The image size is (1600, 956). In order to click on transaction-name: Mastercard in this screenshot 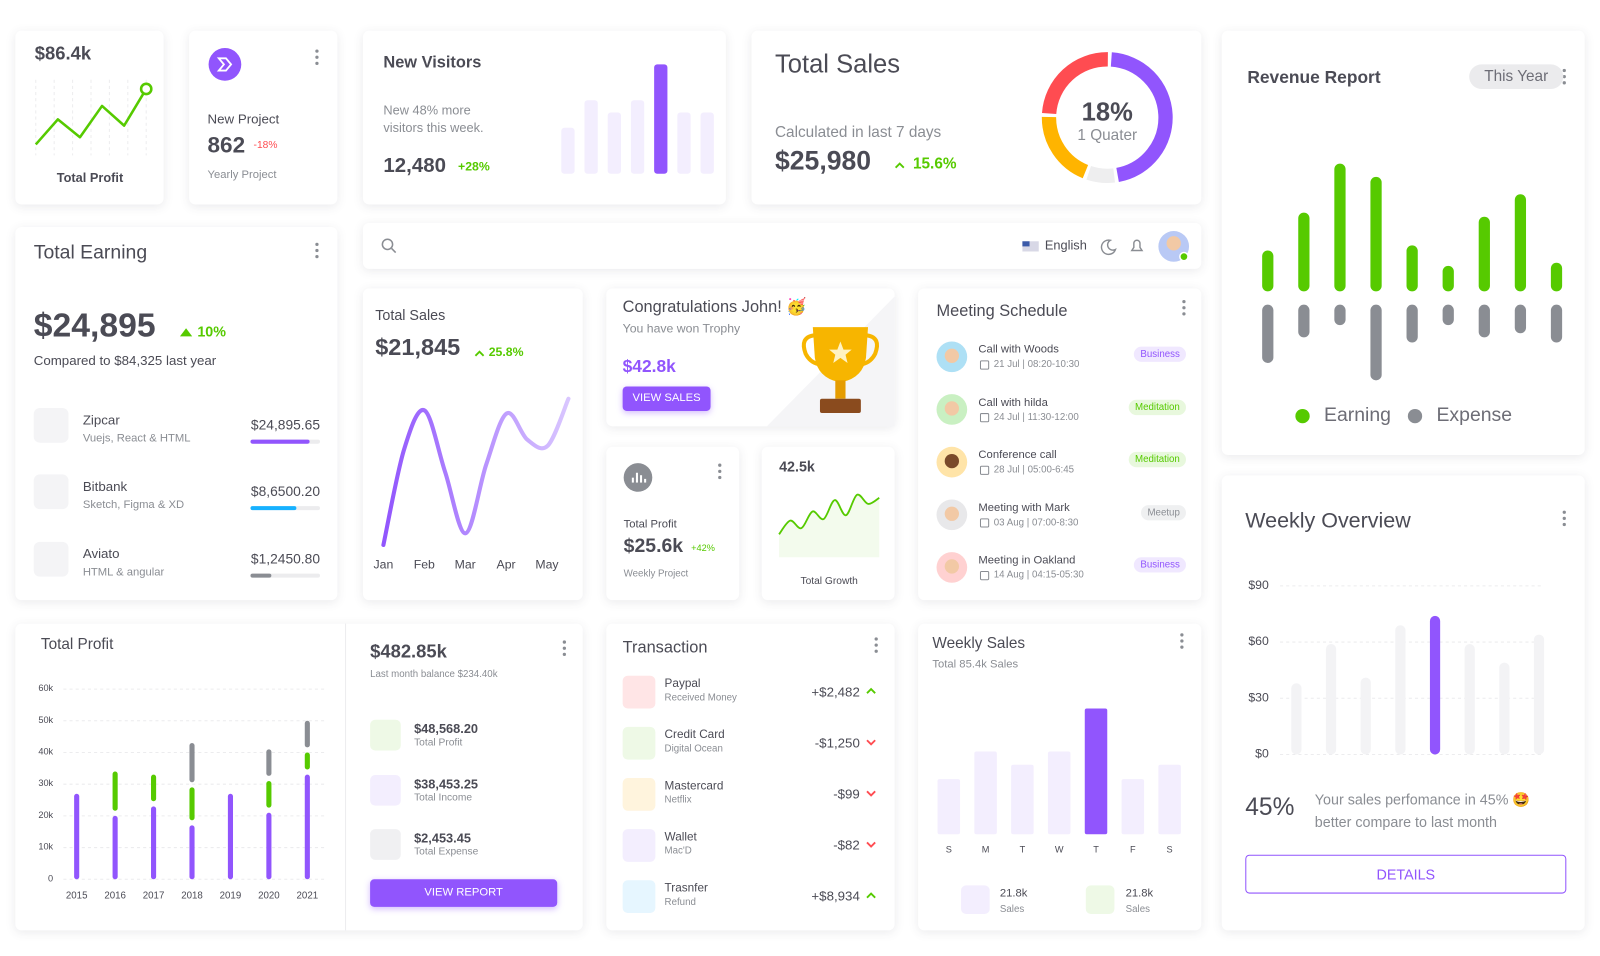, I will do `click(694, 786)`.